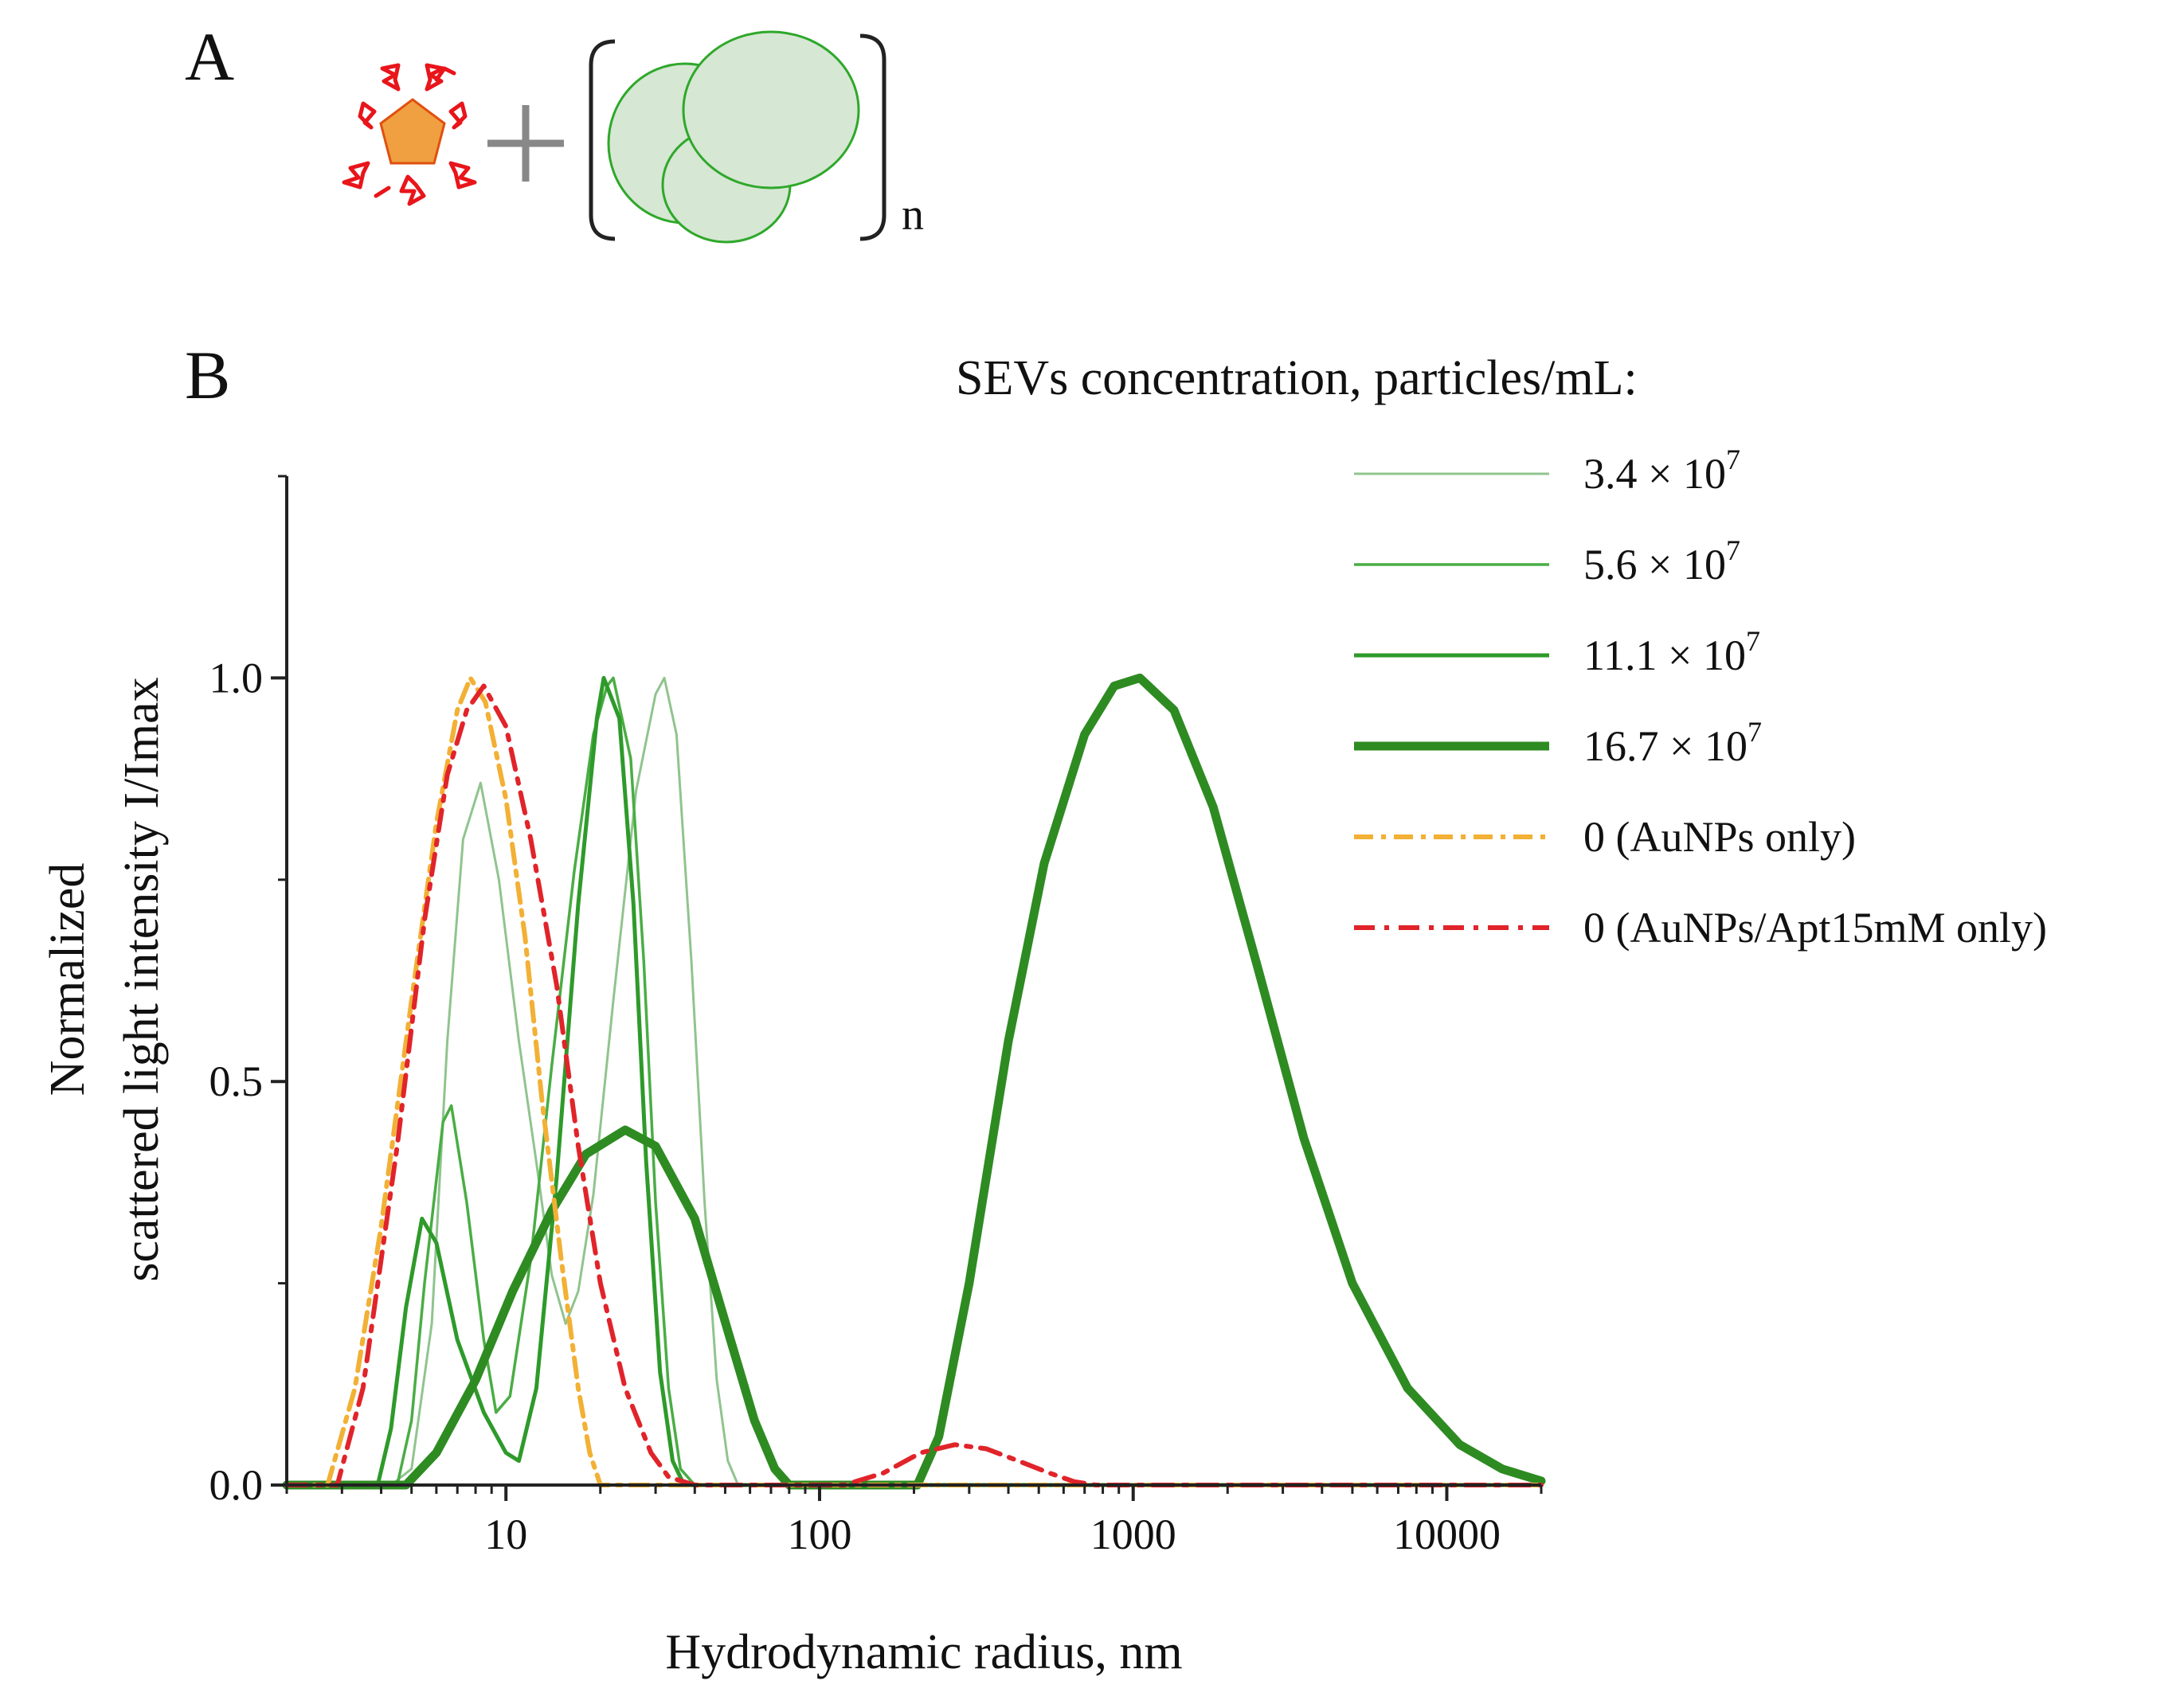 This screenshot has width=2180, height=1708. What do you see at coordinates (68, 979) in the screenshot?
I see `y-axis-title-line1: Normalized` at bounding box center [68, 979].